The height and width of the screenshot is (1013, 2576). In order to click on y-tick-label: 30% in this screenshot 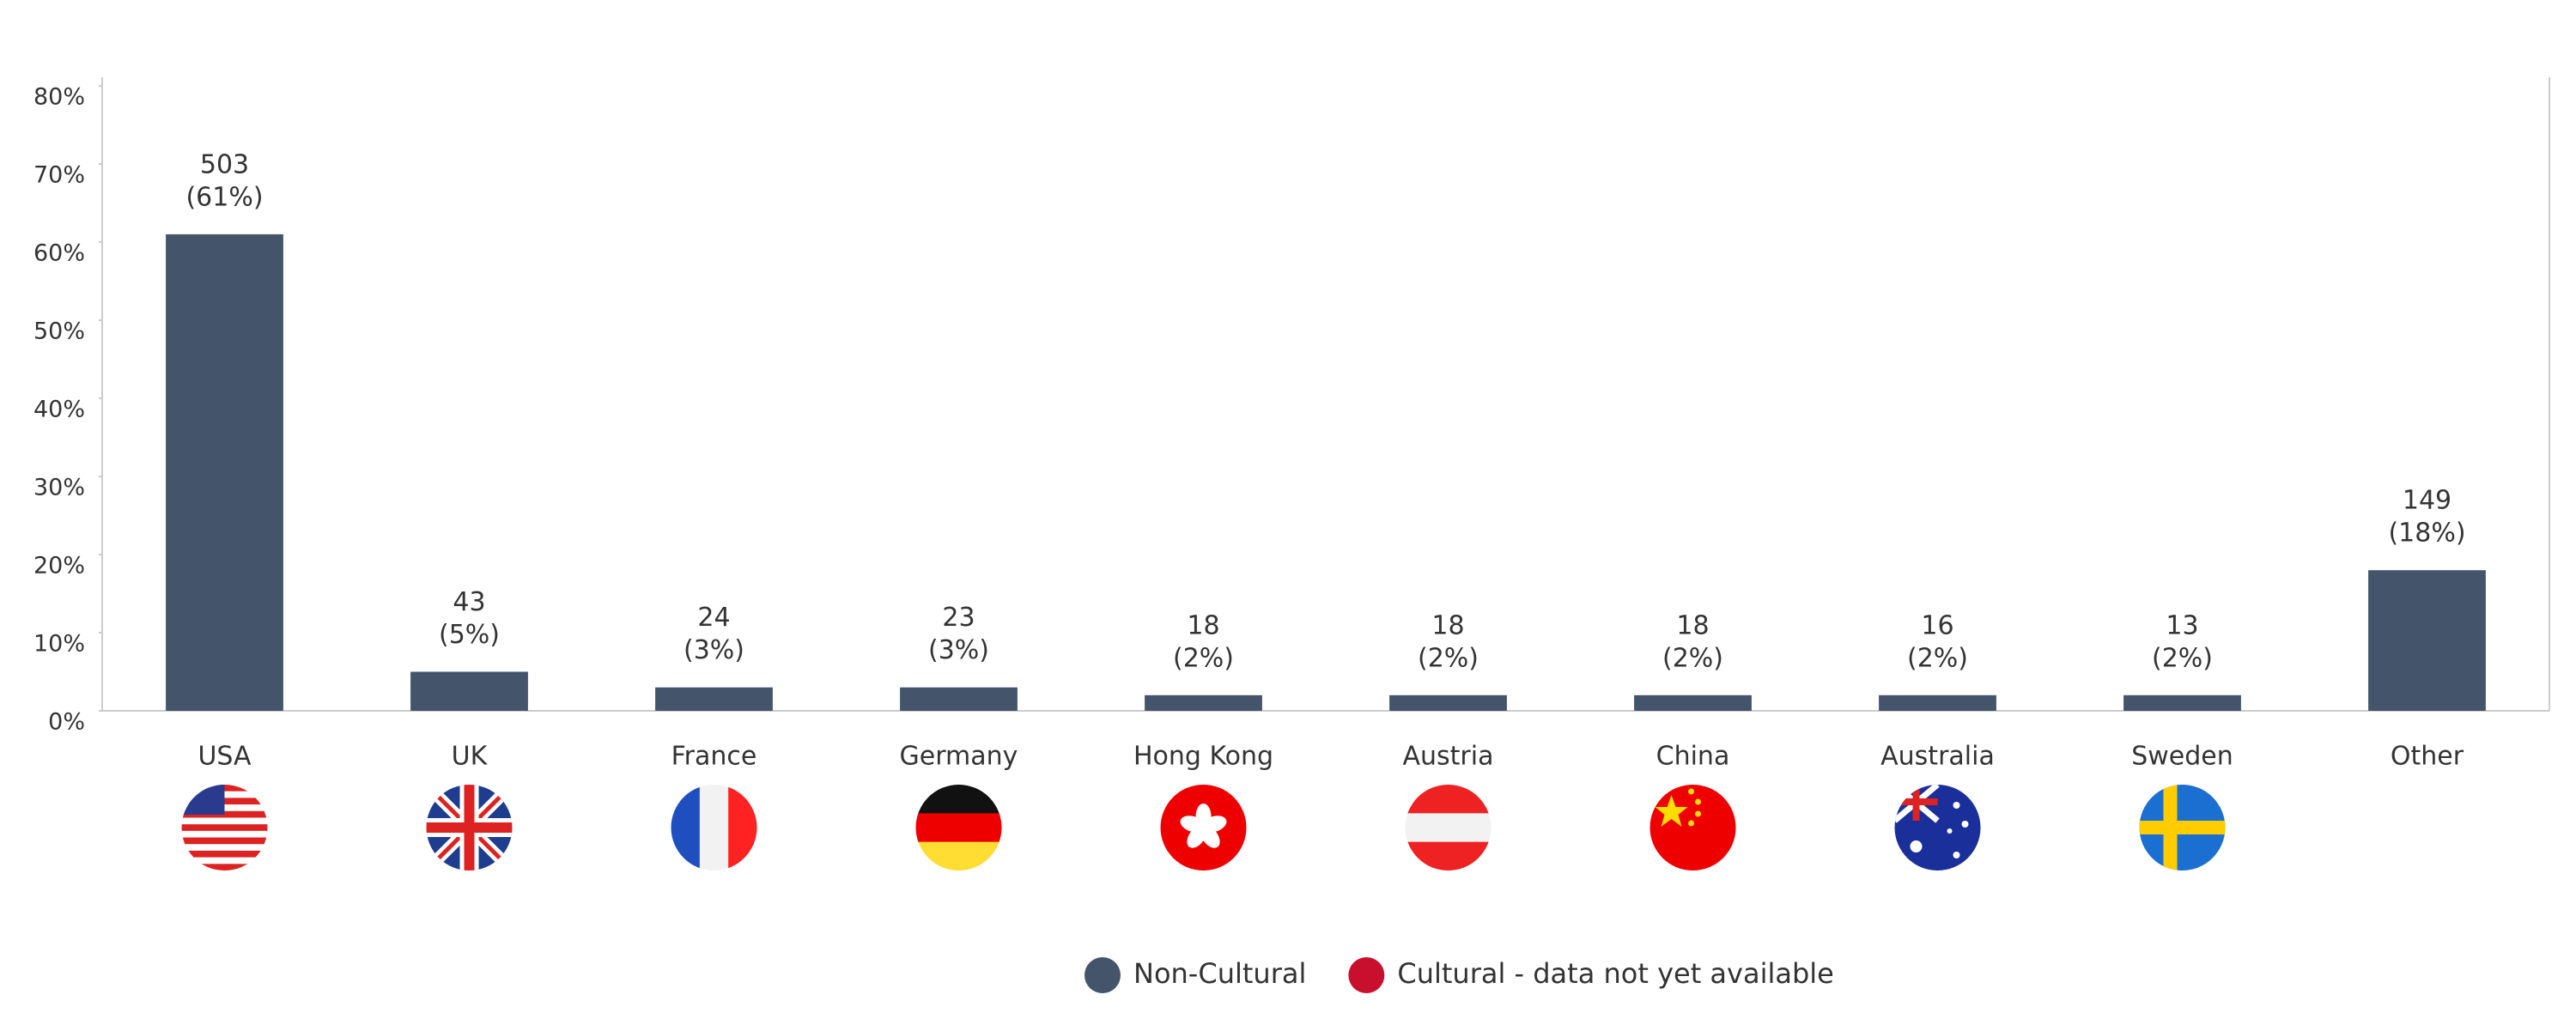, I will do `click(59, 488)`.